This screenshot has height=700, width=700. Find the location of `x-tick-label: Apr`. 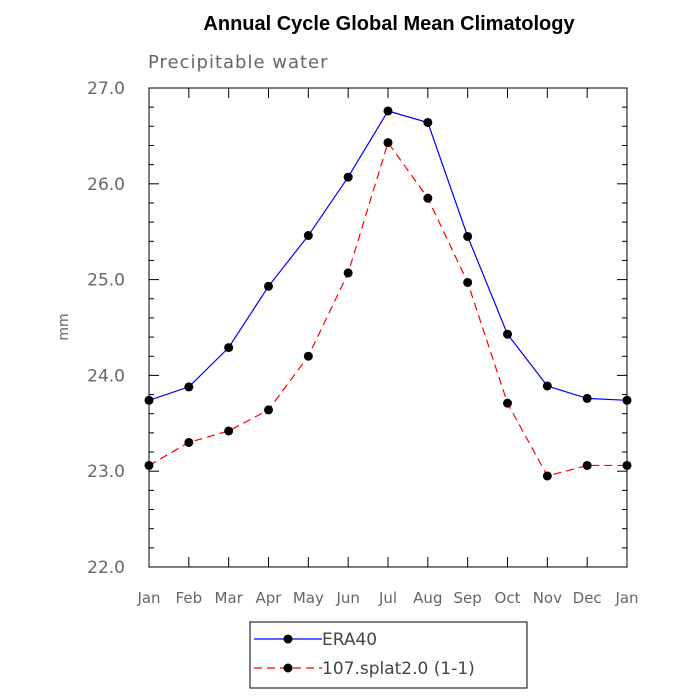

x-tick-label: Apr is located at coordinates (269, 598).